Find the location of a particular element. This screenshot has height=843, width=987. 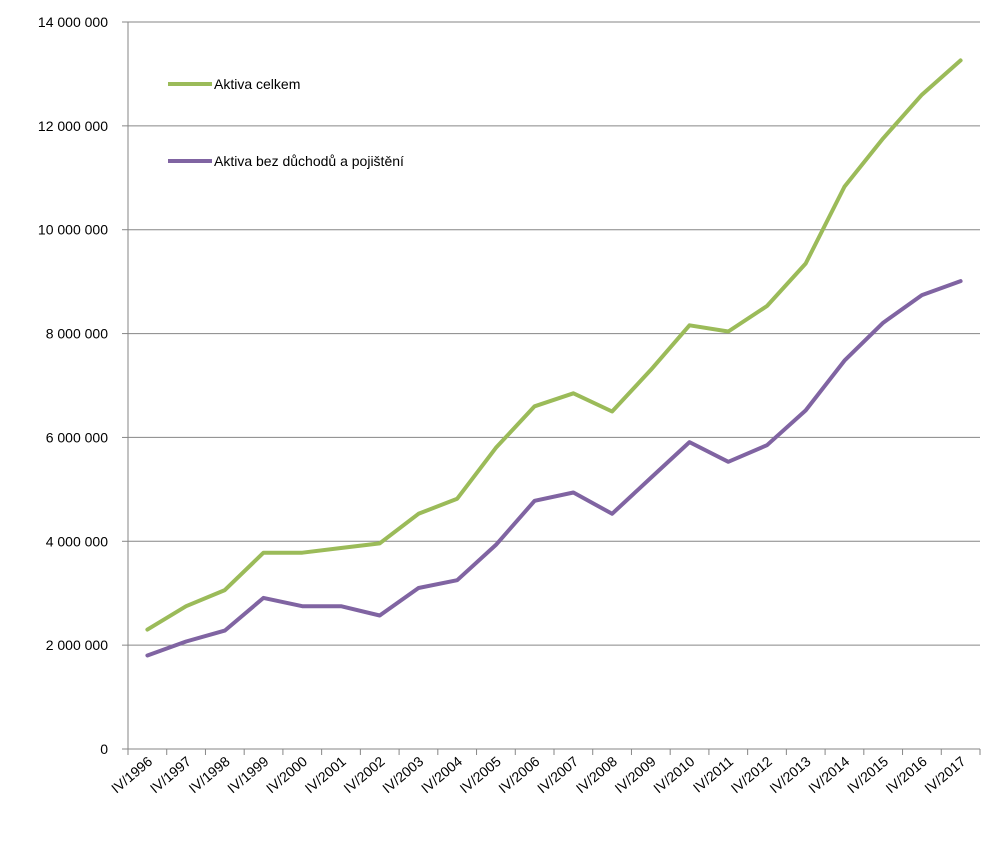

legend-label-2: Aktiva bez důchodů a pojištění is located at coordinates (309, 161).